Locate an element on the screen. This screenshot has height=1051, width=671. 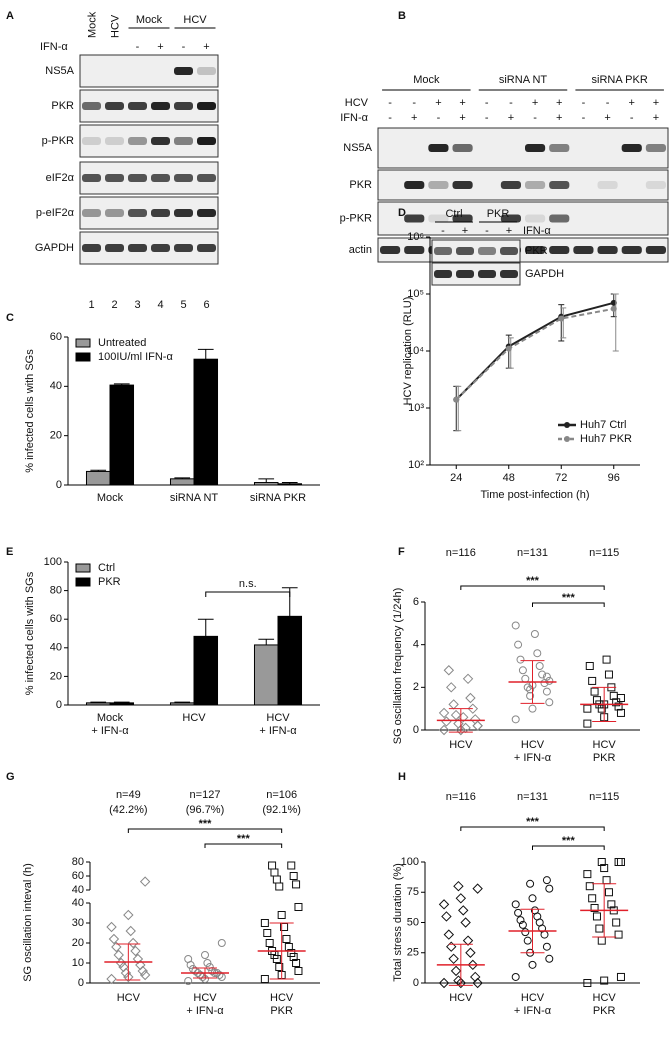
y-tick-label: 60 is located at coordinates (78, 876).